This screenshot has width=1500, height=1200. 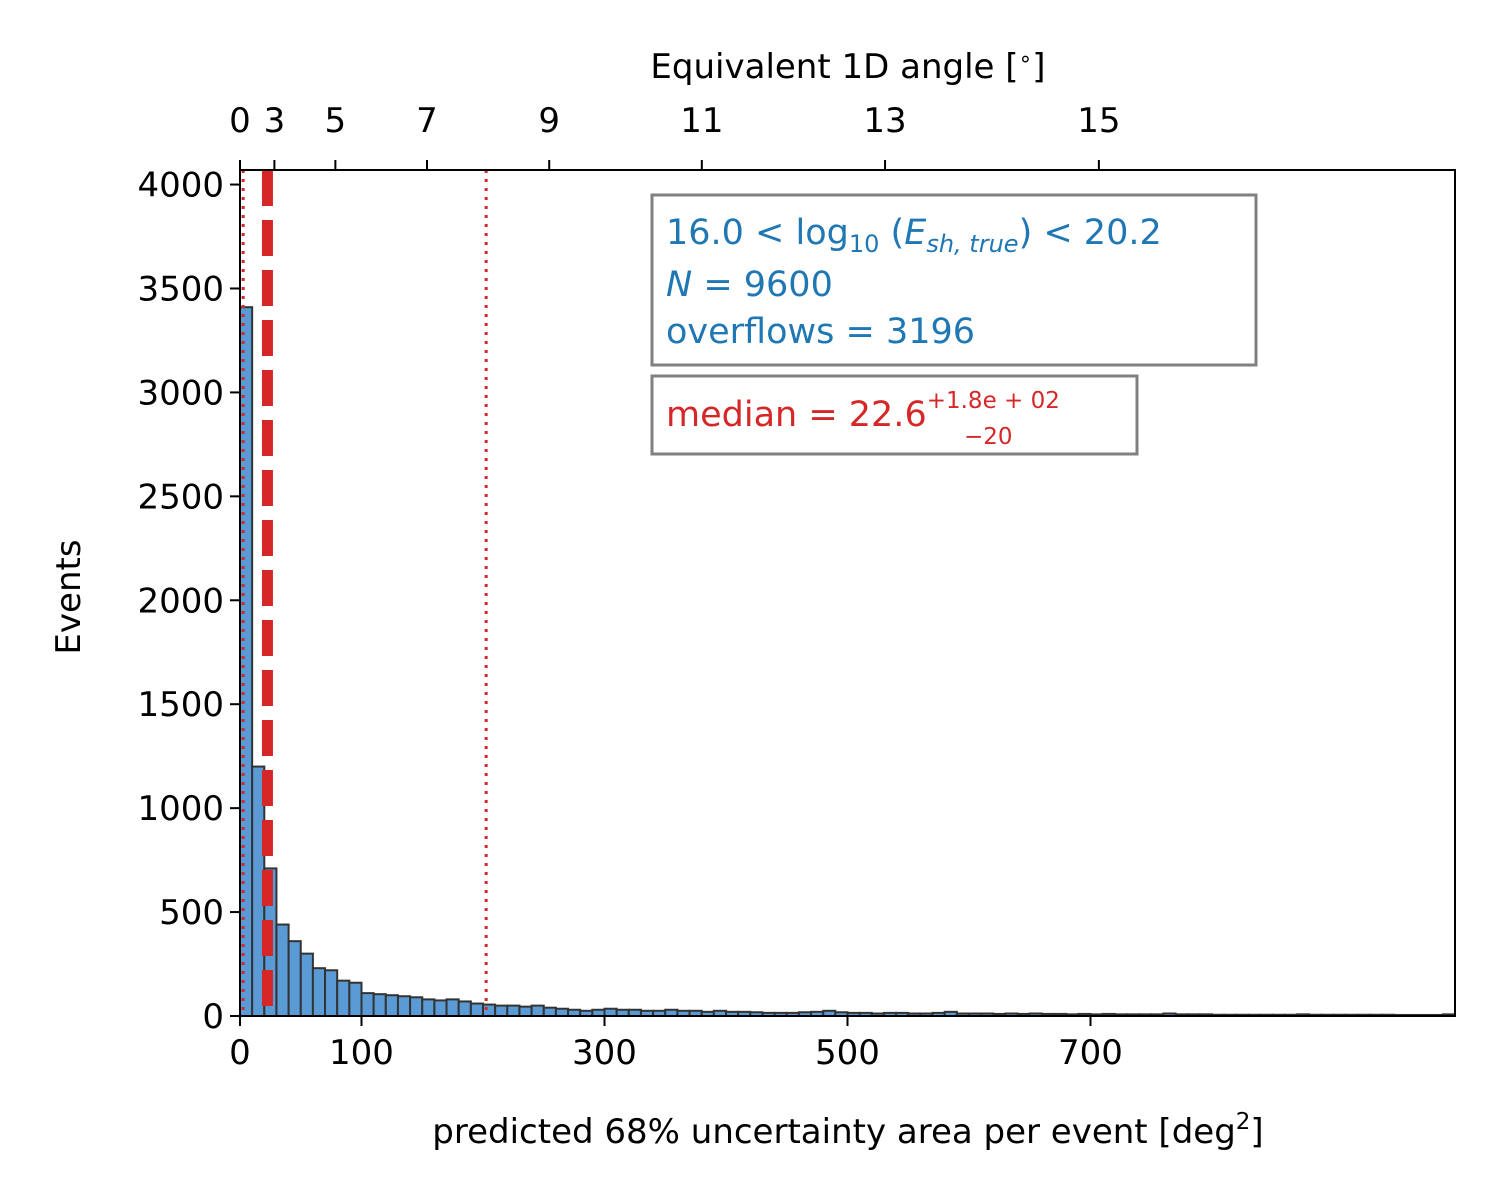 What do you see at coordinates (180, 497) in the screenshot?
I see `y-tick-label: 2500` at bounding box center [180, 497].